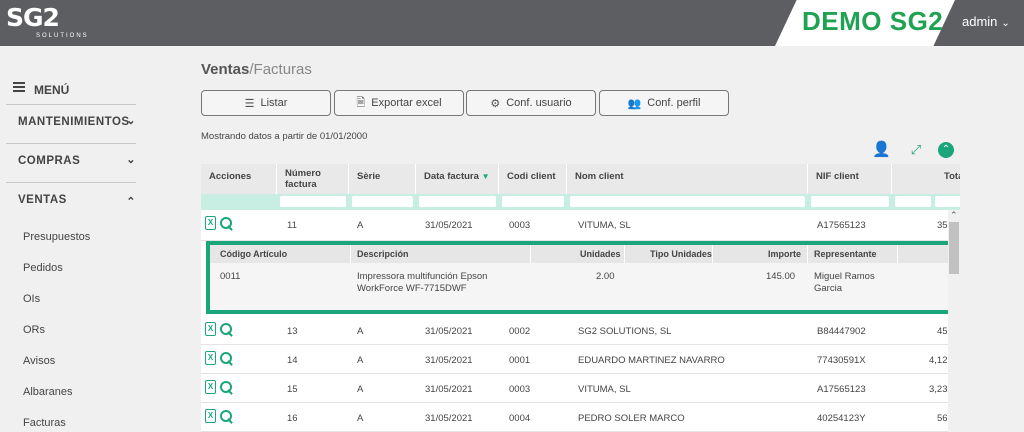 Image resolution: width=1024 pixels, height=432 pixels. What do you see at coordinates (512, 23) in the screenshot?
I see `top-bar: SG2 SOLUTIONS DEMO SG2 admin ⌄` at bounding box center [512, 23].